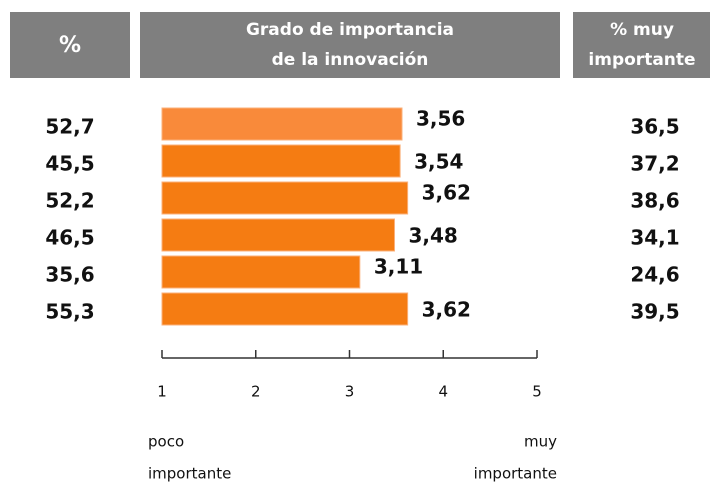 The width and height of the screenshot is (710, 489). I want to click on x-tick-label: 4, so click(443, 392).